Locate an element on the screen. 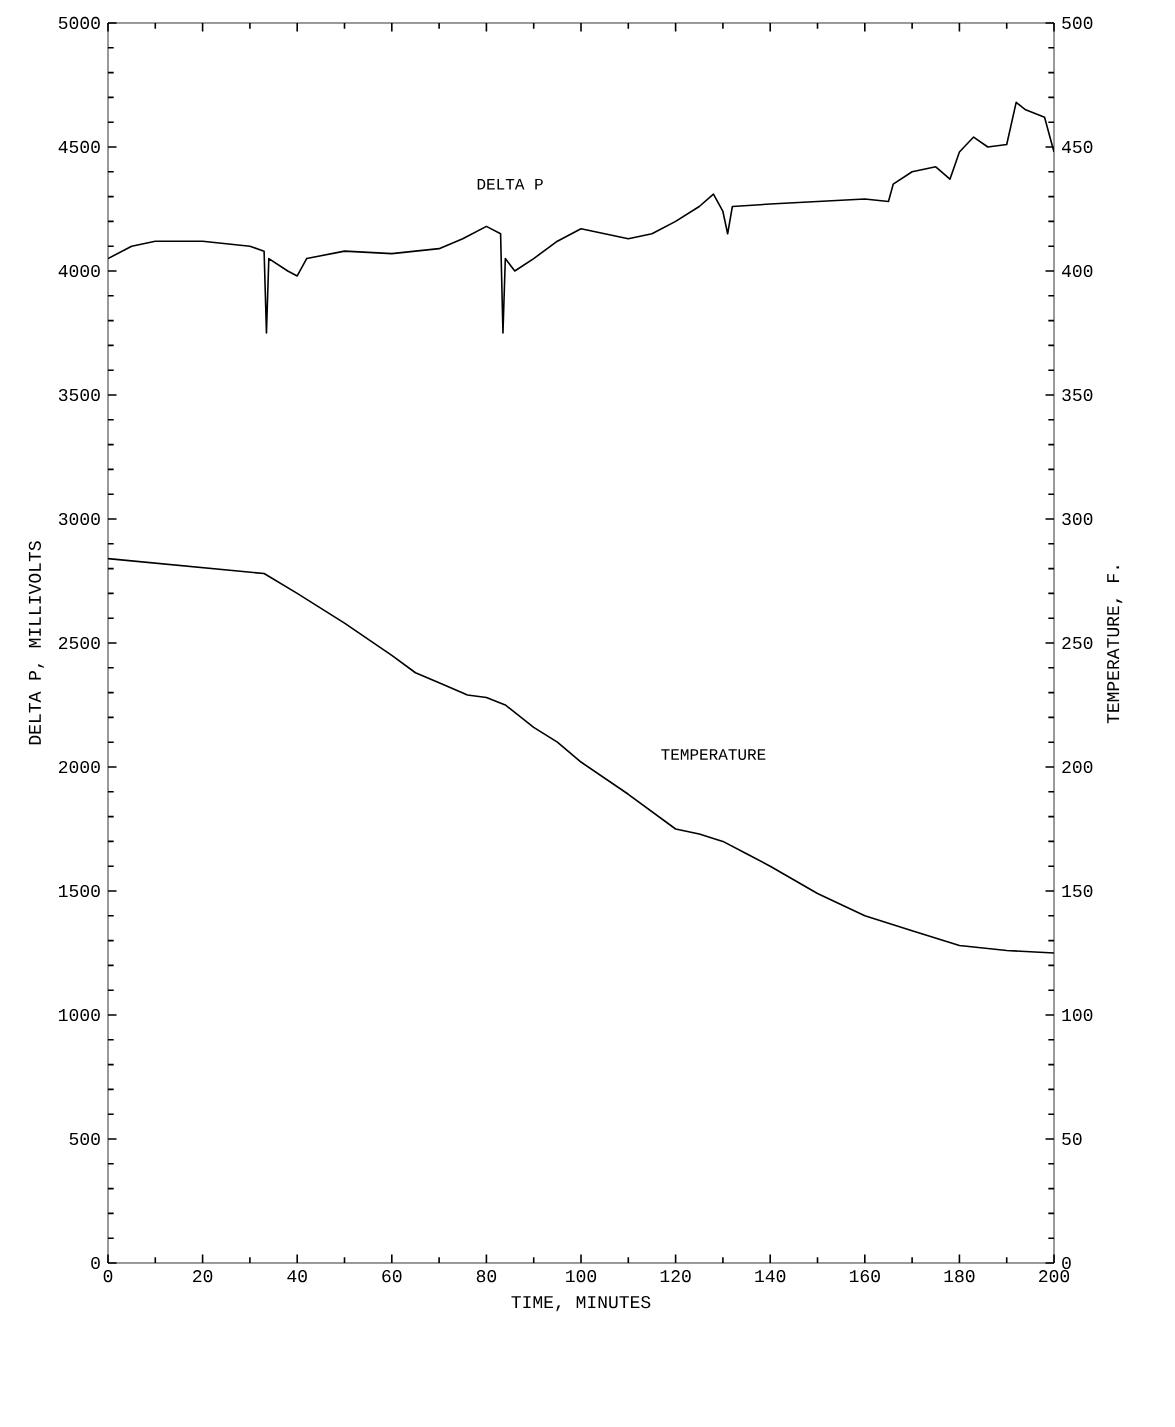  x-tick-label: 60 is located at coordinates (392, 1276).